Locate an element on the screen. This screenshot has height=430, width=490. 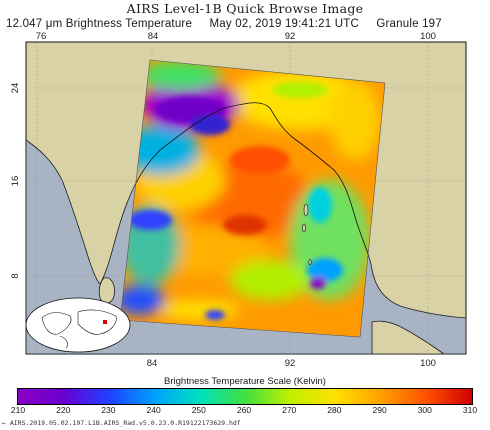
locator-marker is located at coordinates (105, 322).